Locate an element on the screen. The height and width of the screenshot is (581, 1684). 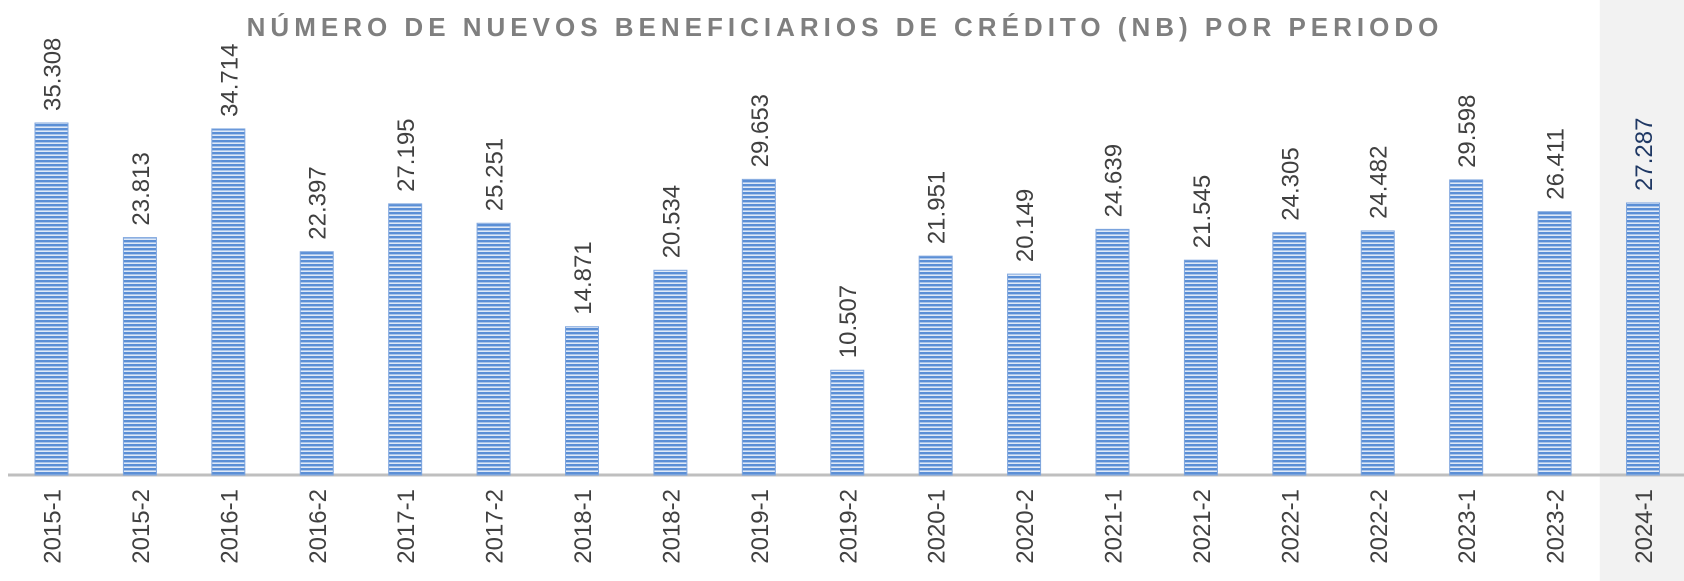
x-tick-label: 2015-2 is located at coordinates (141, 526).